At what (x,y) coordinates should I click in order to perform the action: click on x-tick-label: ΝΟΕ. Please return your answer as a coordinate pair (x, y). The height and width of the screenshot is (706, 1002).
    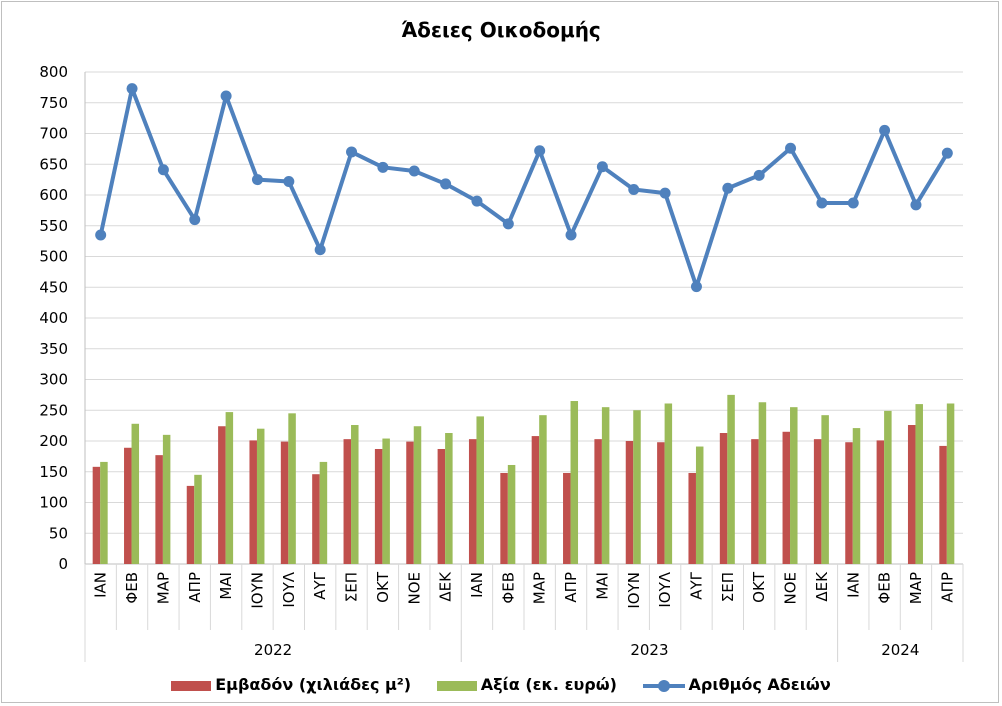
    Looking at the image, I should click on (414, 588).